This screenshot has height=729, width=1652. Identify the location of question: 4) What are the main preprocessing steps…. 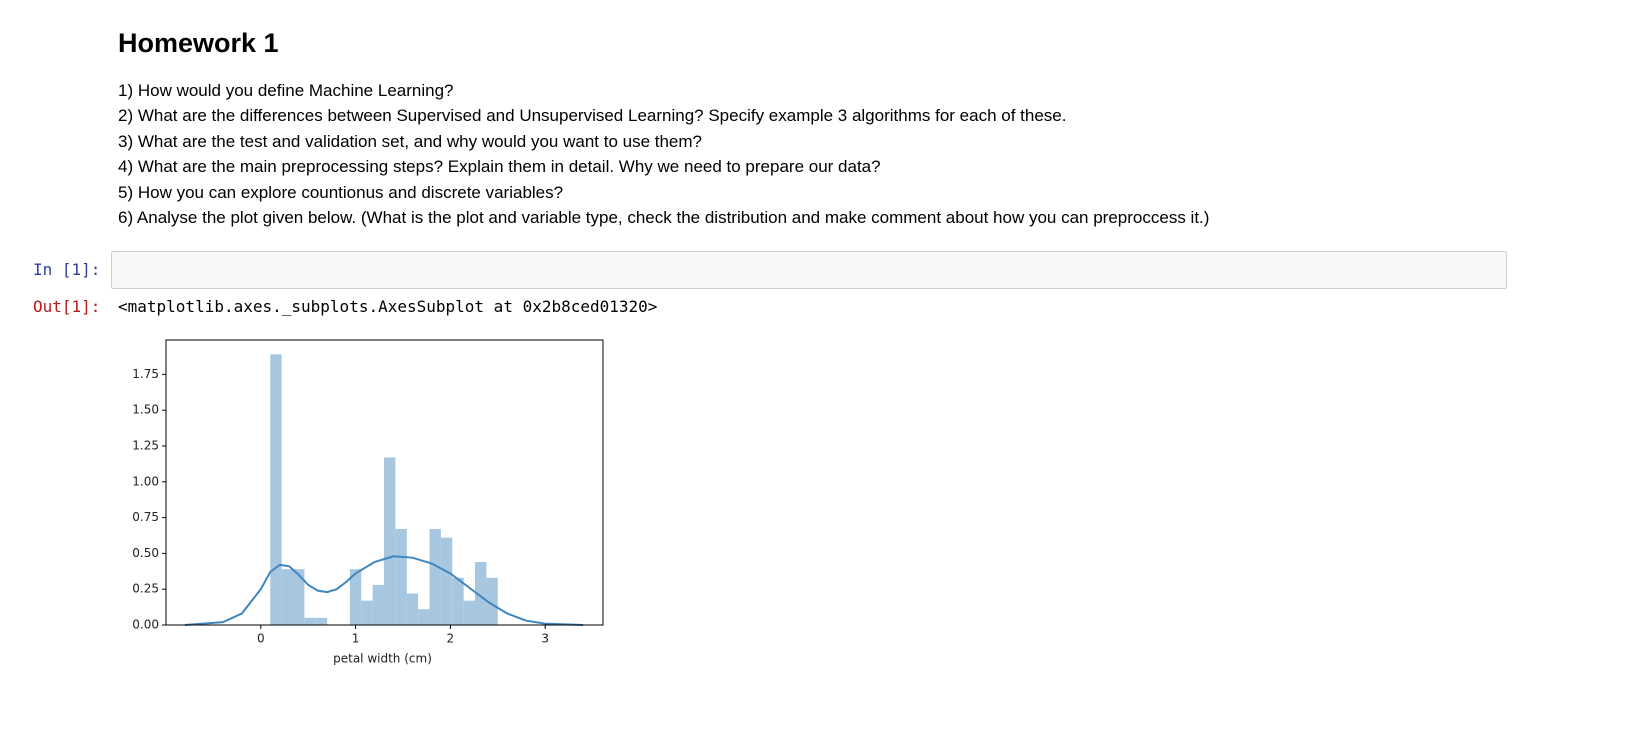
(499, 166).